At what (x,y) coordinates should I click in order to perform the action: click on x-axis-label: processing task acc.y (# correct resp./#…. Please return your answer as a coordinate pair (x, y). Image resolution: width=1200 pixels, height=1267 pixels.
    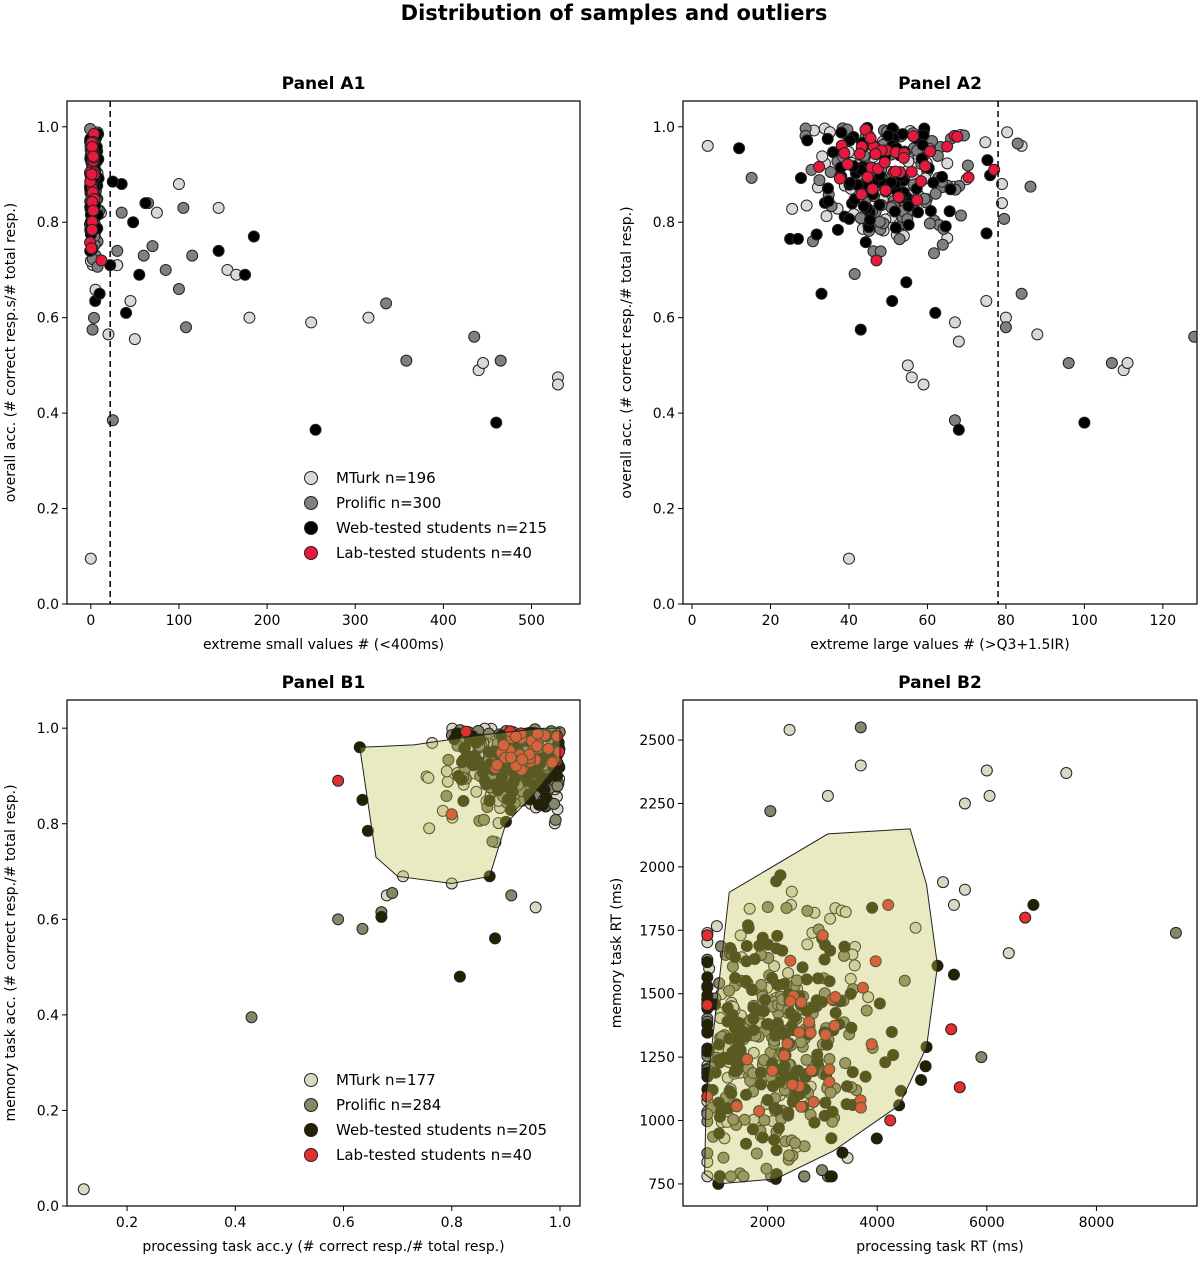
    Looking at the image, I should click on (323, 1247).